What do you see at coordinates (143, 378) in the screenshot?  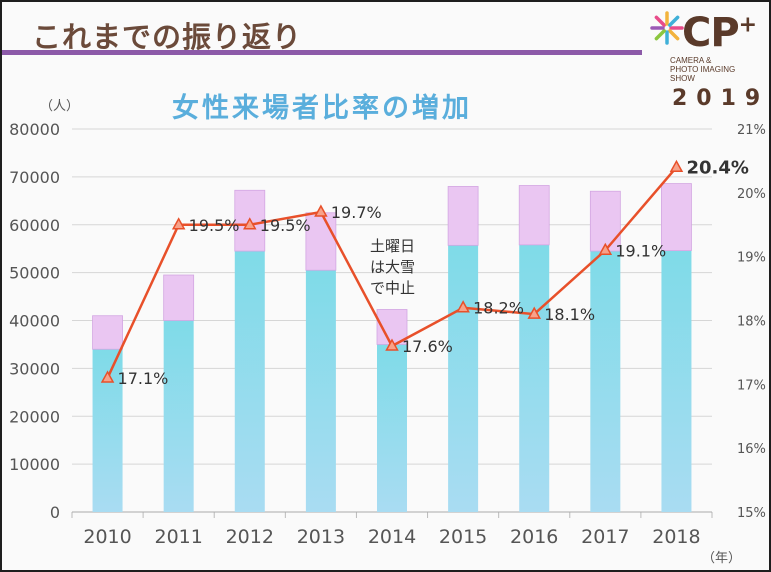 I see `data-label: 17.1%` at bounding box center [143, 378].